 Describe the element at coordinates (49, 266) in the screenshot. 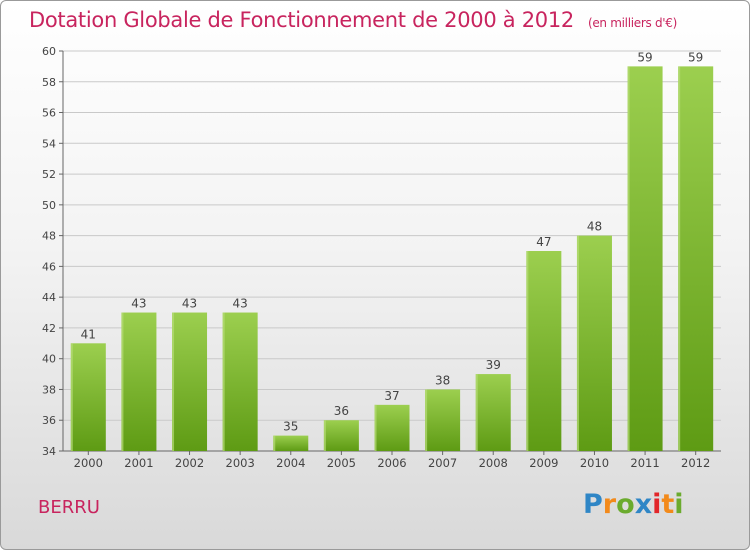

I see `y-tick-label: 46` at that location.